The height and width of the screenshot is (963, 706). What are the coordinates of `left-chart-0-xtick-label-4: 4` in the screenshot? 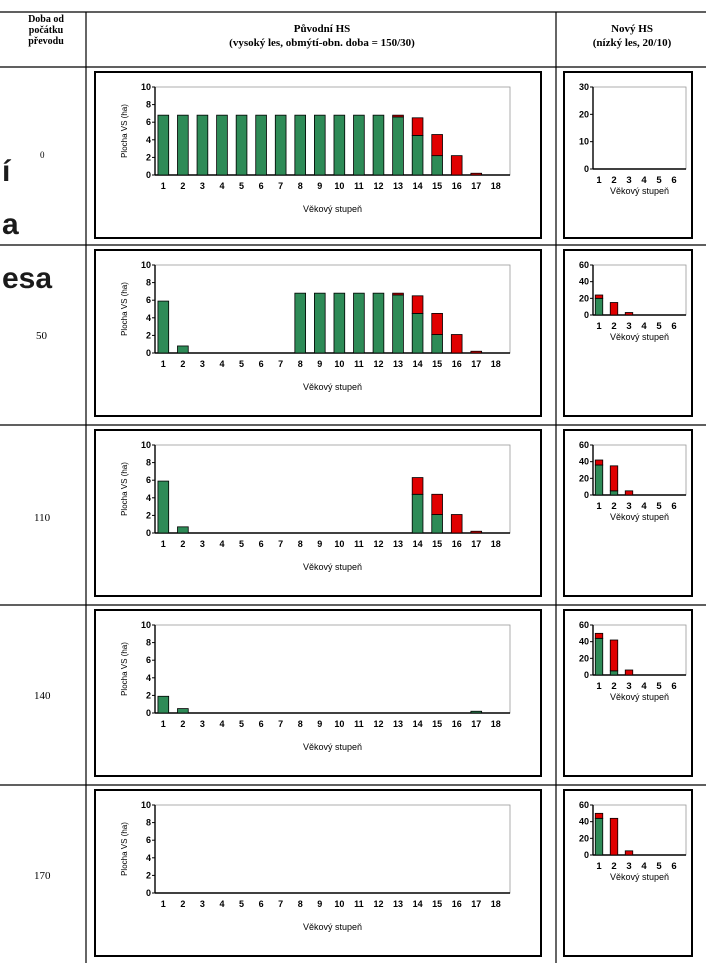 It's located at (221, 186).